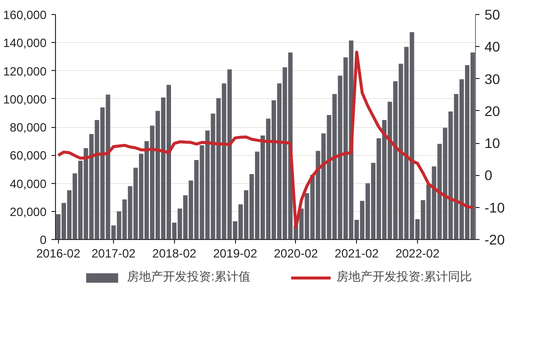  Describe the element at coordinates (492, 143) in the screenshot. I see `y2-tick-label: 10` at that location.